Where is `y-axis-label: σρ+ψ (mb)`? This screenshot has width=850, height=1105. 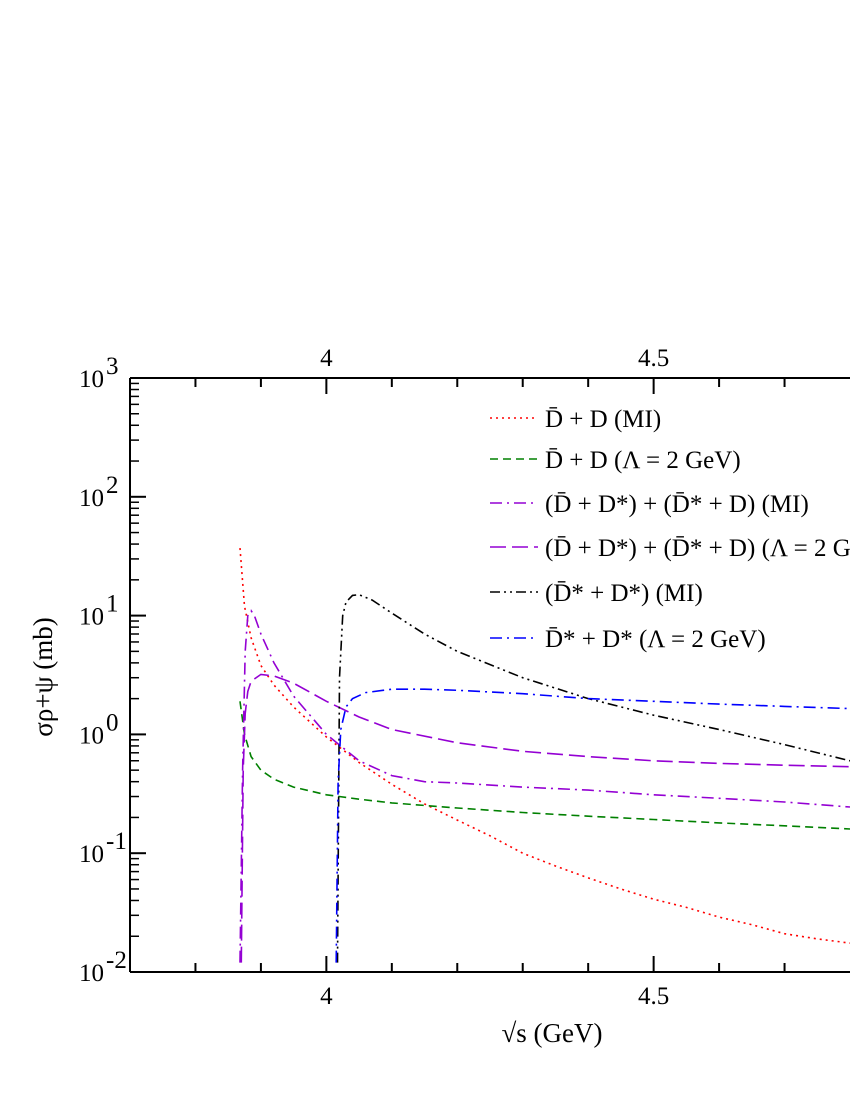
y-axis-label: σρ+ψ (mb) is located at coordinates (43, 676).